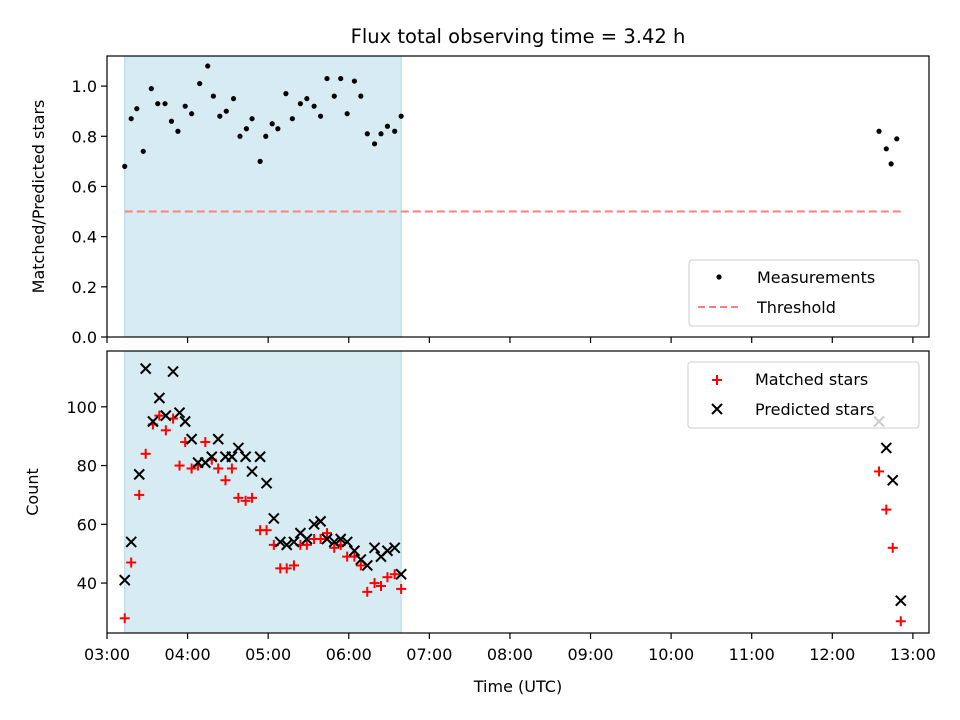 The width and height of the screenshot is (960, 720). I want to click on shaded-span, so click(263, 196).